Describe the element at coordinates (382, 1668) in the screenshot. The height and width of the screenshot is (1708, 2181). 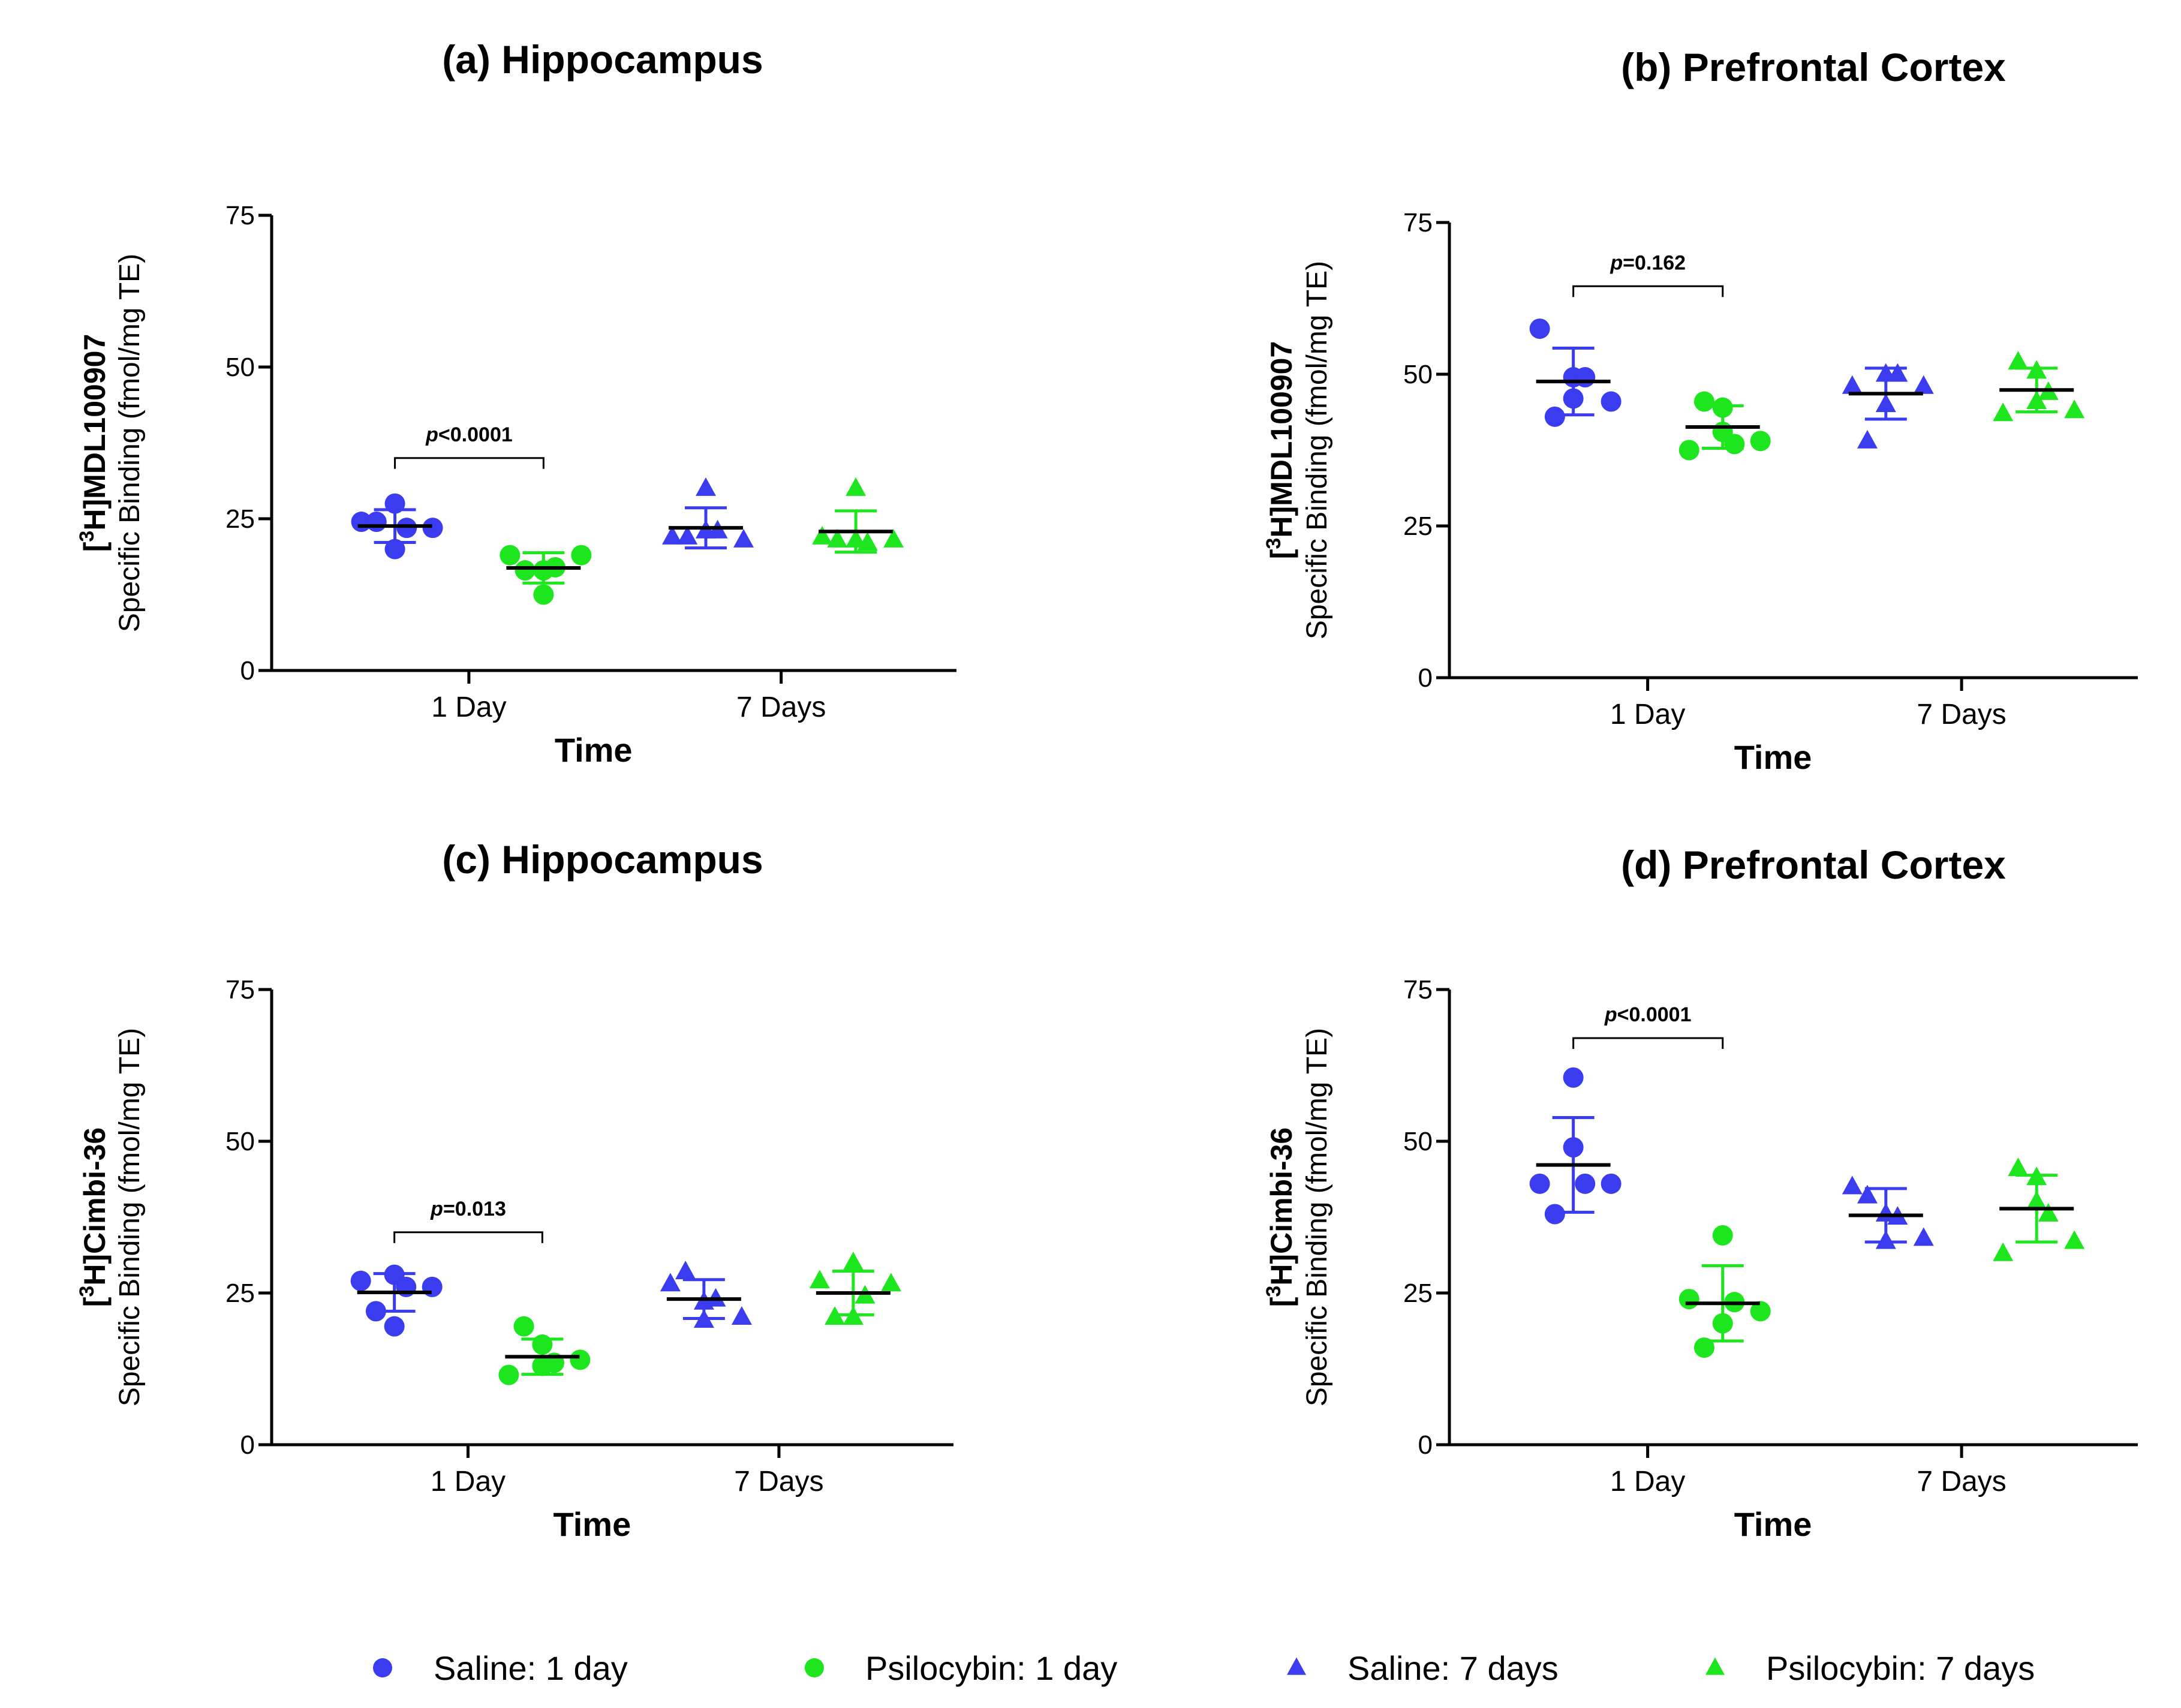
I see `legend-circle-marker` at that location.